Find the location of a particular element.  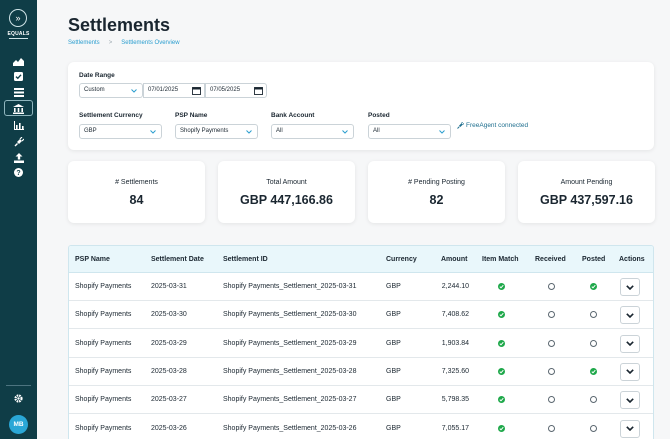

received-empty-circle-icon is located at coordinates (551, 371).